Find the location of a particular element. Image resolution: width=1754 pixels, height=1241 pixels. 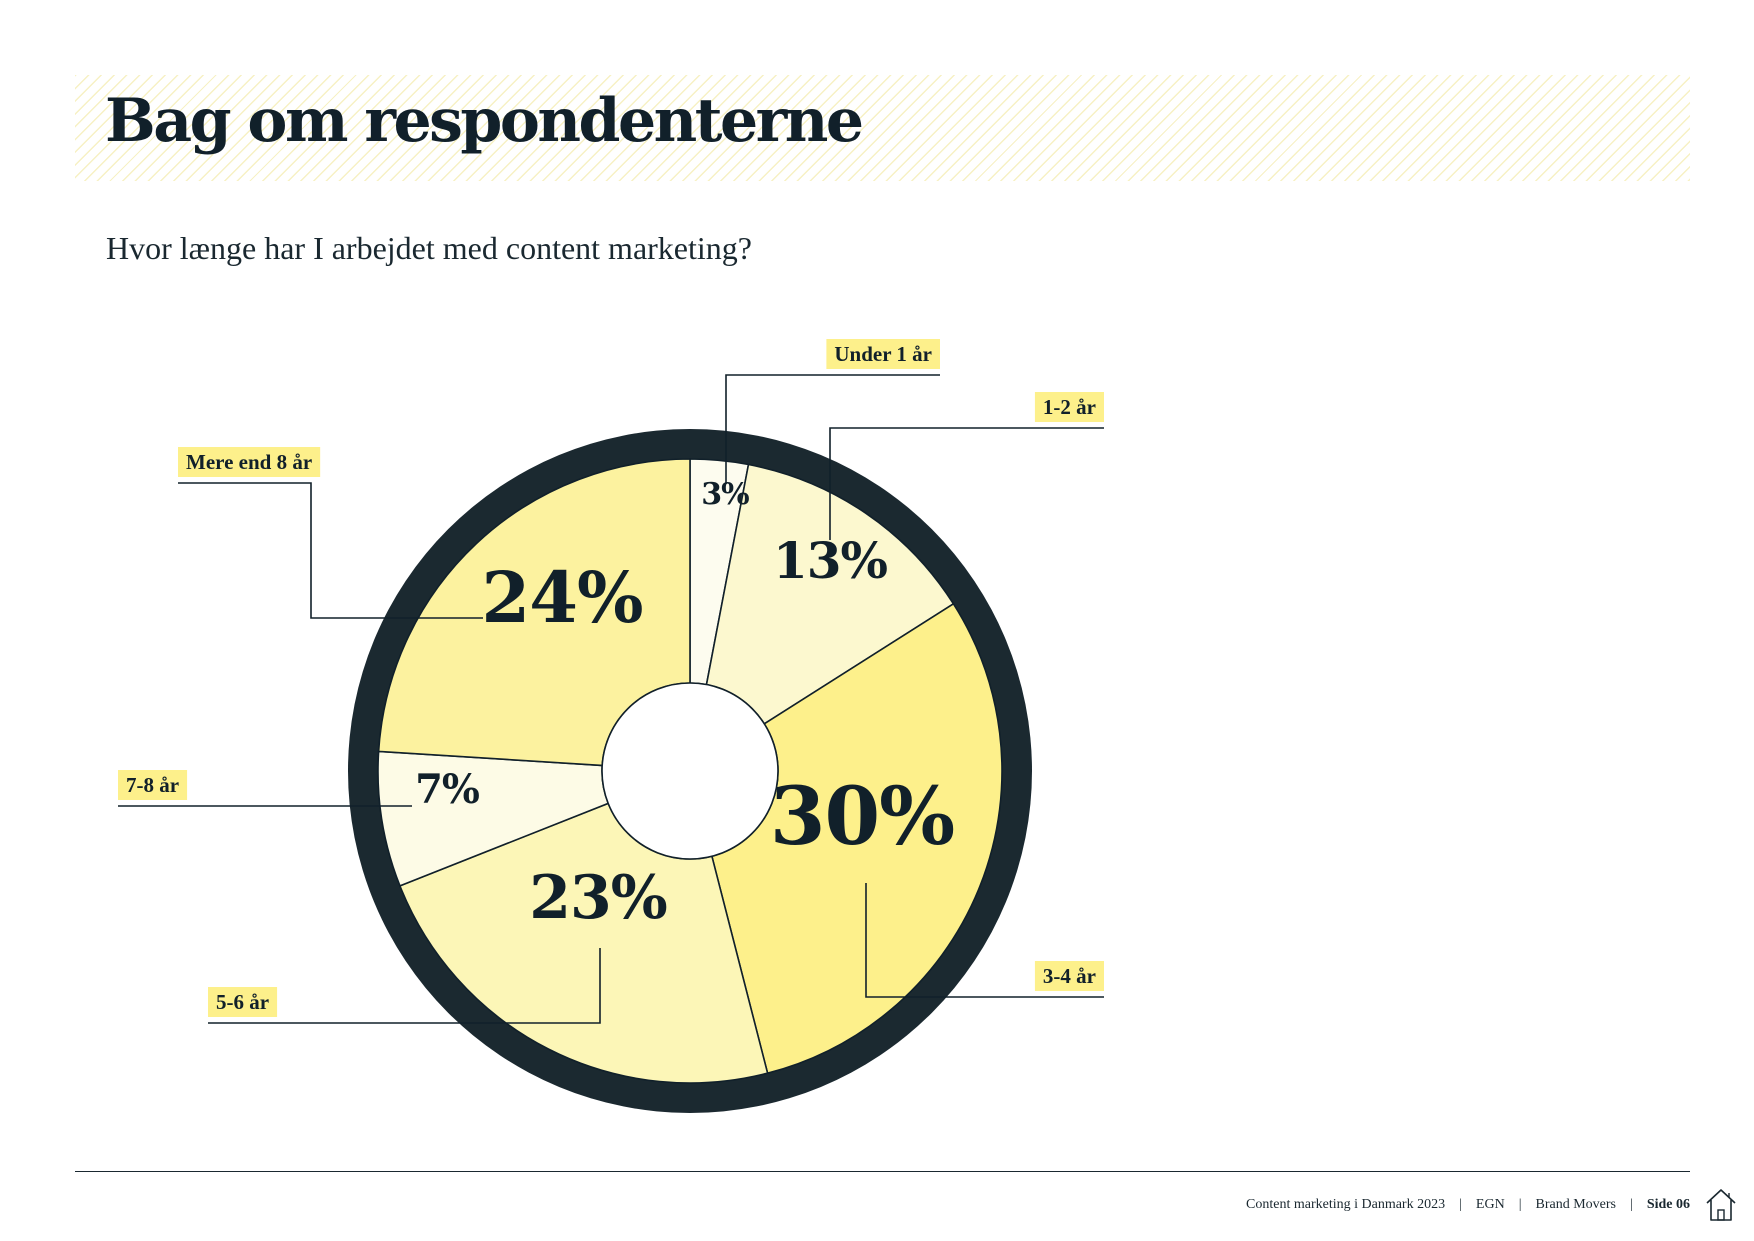

category-label-1-2-r: 1-2 år is located at coordinates (1069, 407).